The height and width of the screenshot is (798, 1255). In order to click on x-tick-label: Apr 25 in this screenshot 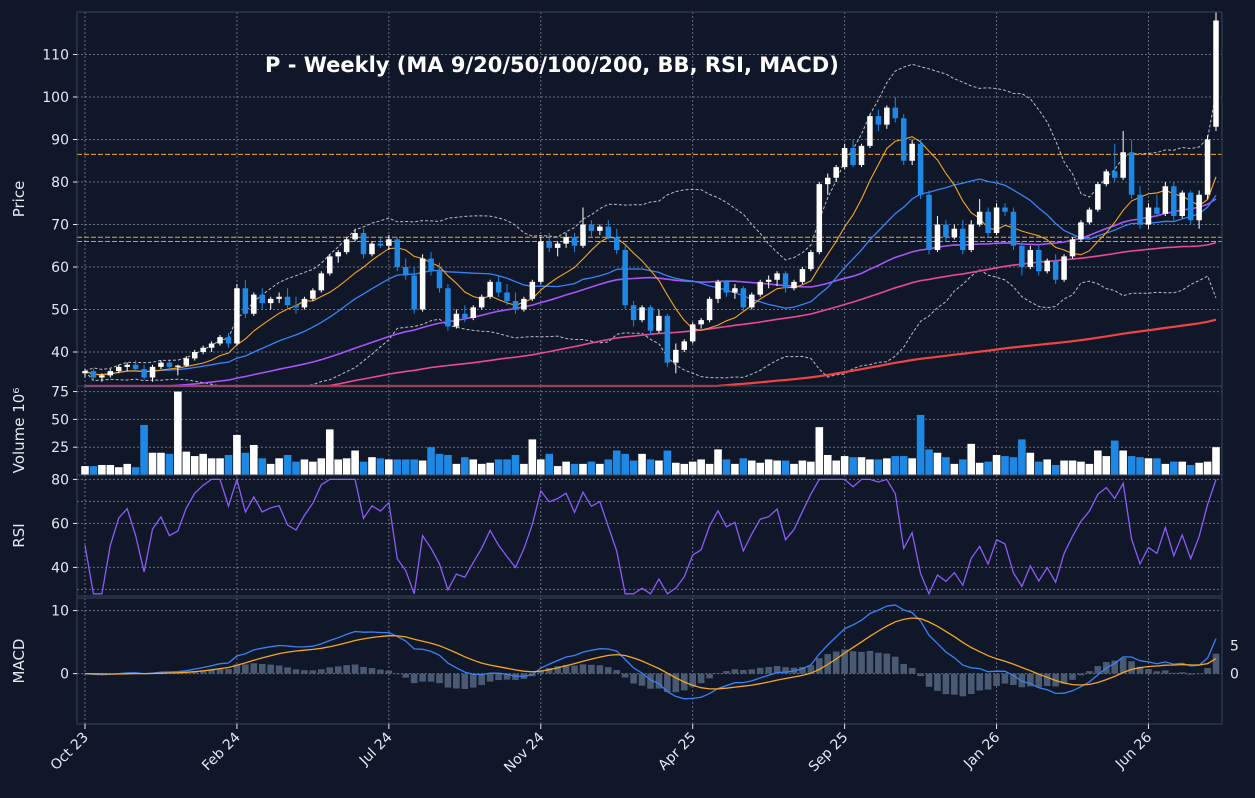, I will do `click(677, 752)`.